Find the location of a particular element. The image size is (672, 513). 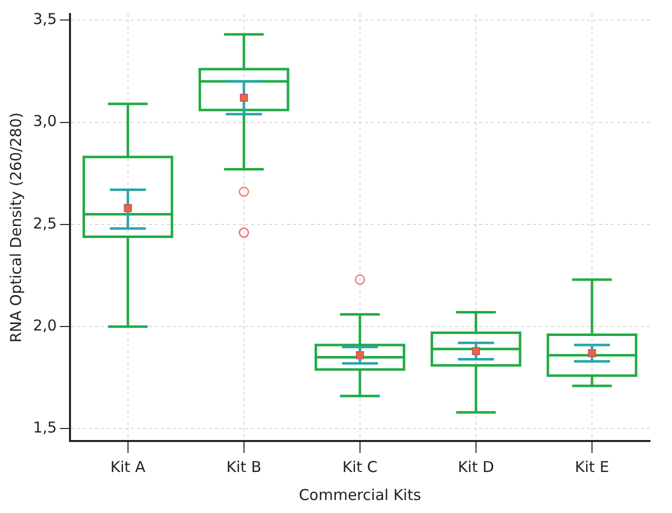

y-tick-label: 2,0 is located at coordinates (44, 325).